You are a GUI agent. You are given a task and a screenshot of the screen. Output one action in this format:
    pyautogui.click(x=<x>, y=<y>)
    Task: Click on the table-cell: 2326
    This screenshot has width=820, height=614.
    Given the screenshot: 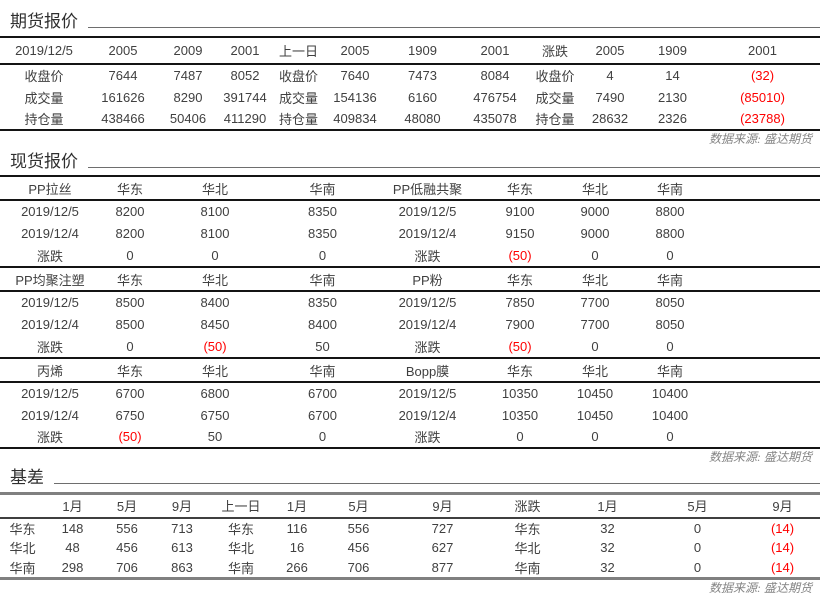 What is the action you would take?
    pyautogui.click(x=672, y=118)
    